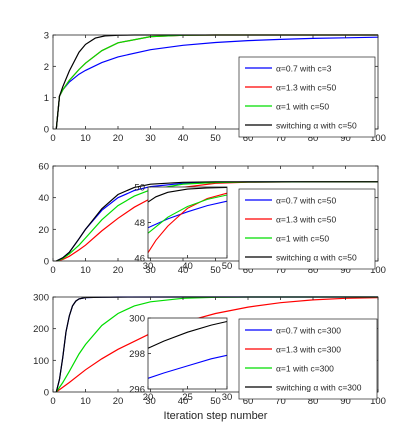  What do you see at coordinates (137, 390) in the screenshot?
I see `inset-y-tick-label: 296` at bounding box center [137, 390].